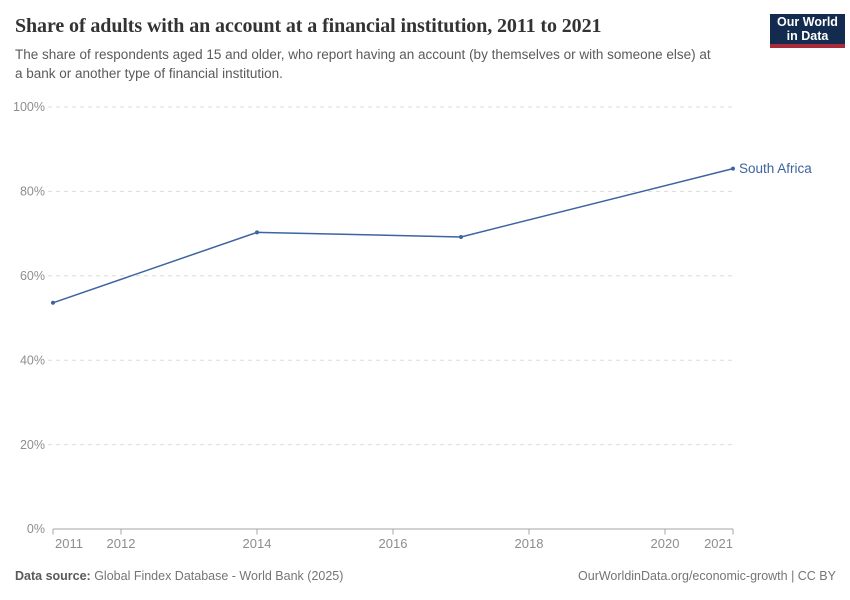 This screenshot has width=850, height=600. What do you see at coordinates (29, 107) in the screenshot?
I see `y-axis-tick-label: 100%` at bounding box center [29, 107].